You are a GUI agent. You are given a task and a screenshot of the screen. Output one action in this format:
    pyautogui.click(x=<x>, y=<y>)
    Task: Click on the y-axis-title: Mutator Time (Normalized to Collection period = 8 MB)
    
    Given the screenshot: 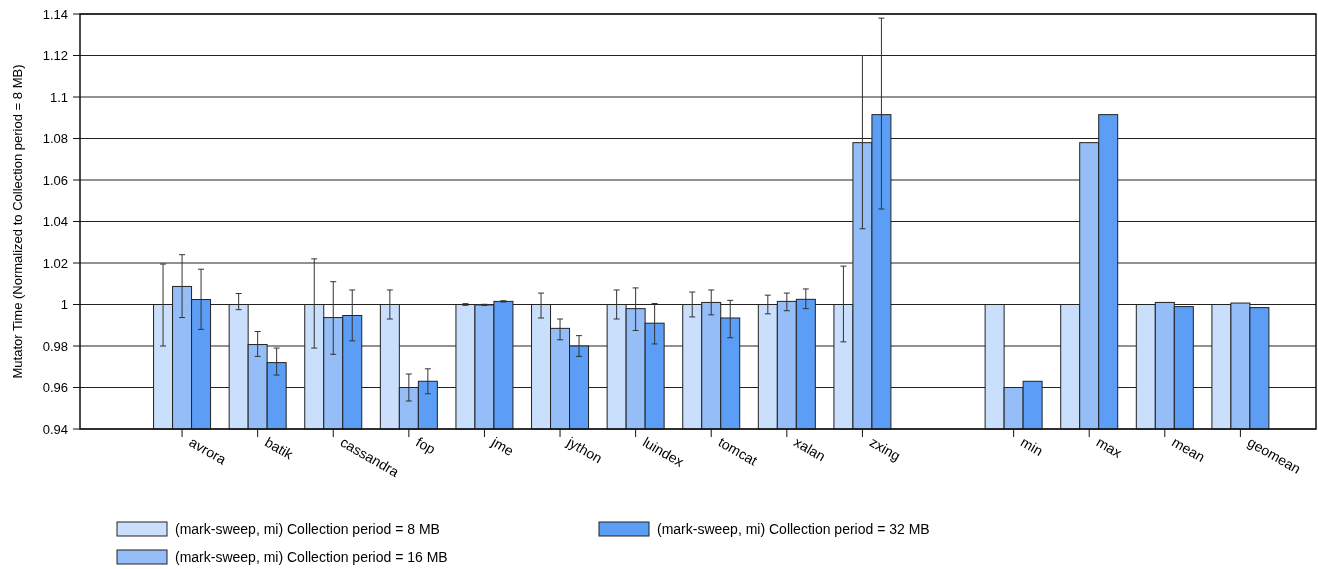 What is the action you would take?
    pyautogui.click(x=17, y=221)
    